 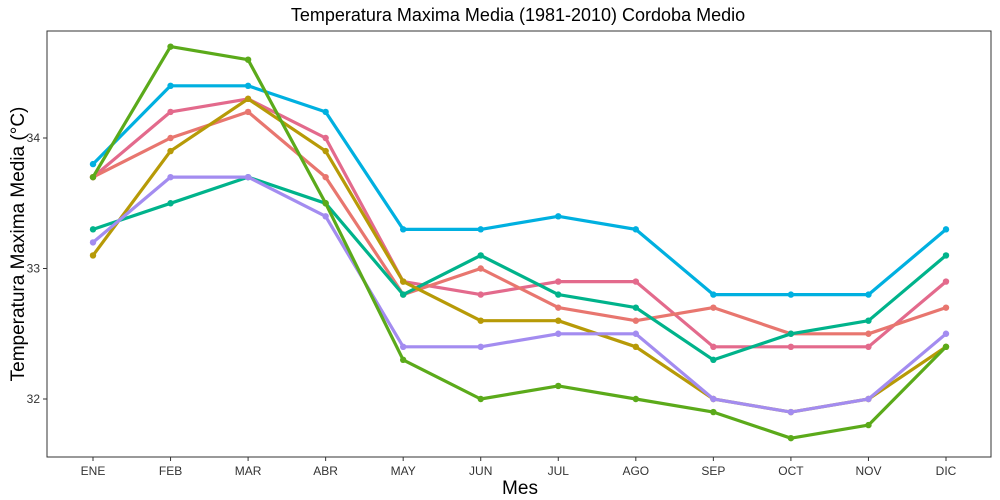 I want to click on x-tick-label: ABR, so click(x=325, y=471).